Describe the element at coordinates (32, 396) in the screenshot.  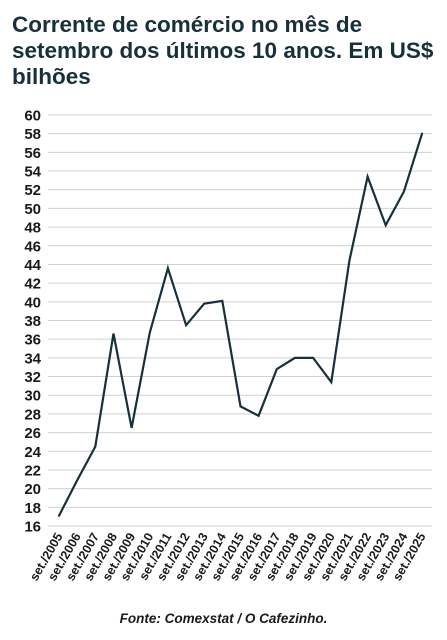
I see `y-tick-label: 30` at that location.